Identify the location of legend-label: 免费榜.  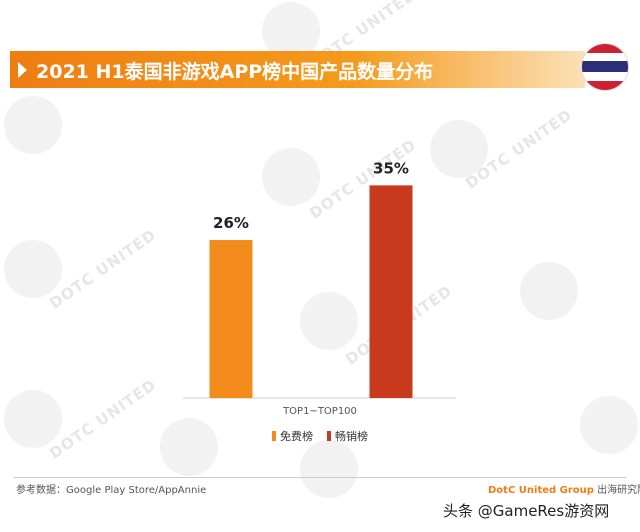
(296, 436).